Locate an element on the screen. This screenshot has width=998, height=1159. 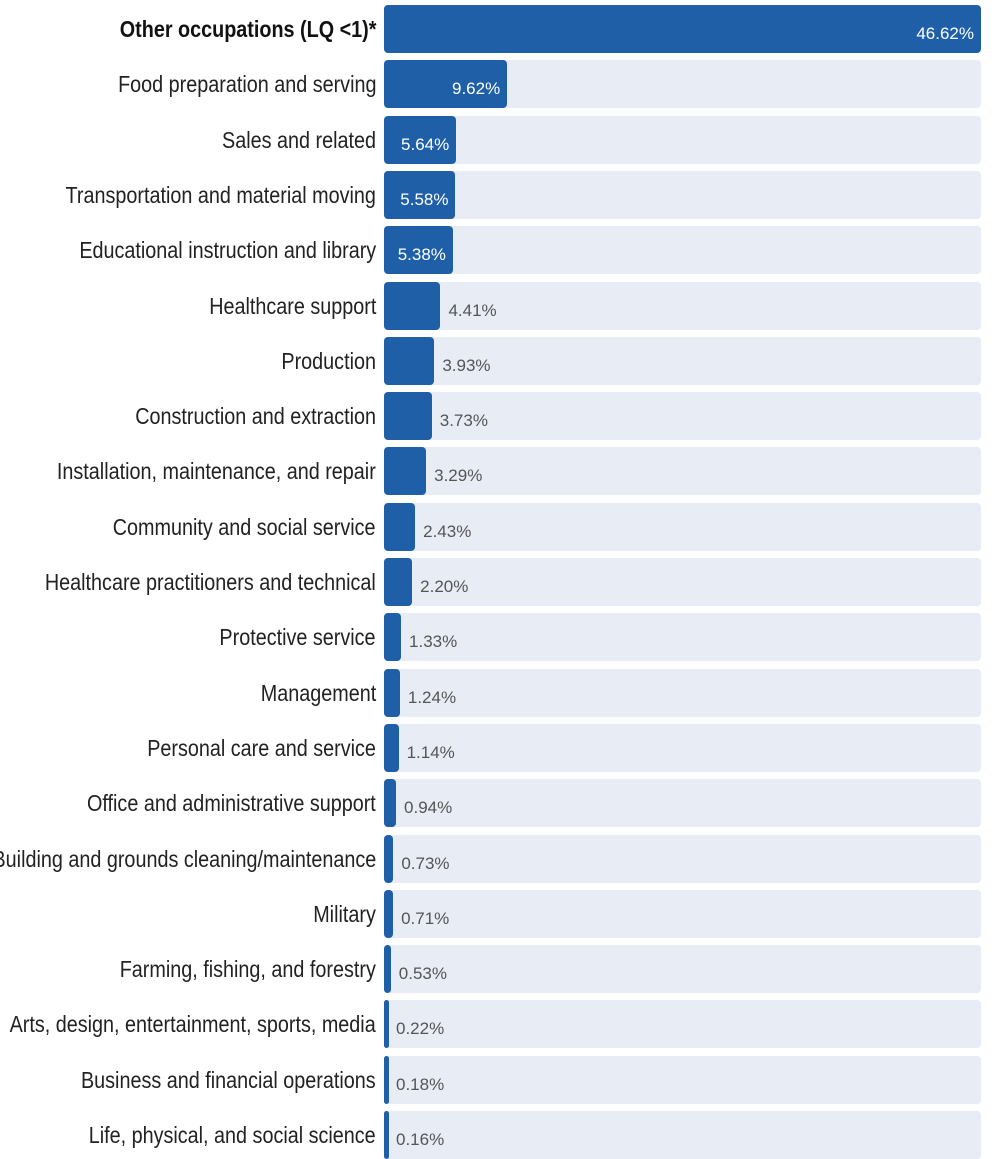
category-label: Other occupations (LQ <1)* is located at coordinates (247, 29).